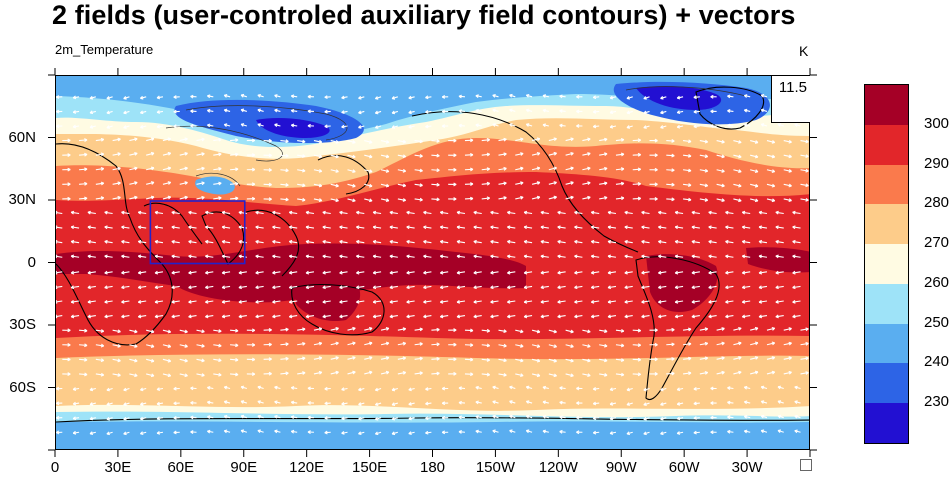  I want to click on colorbar-label: 250, so click(937, 322).